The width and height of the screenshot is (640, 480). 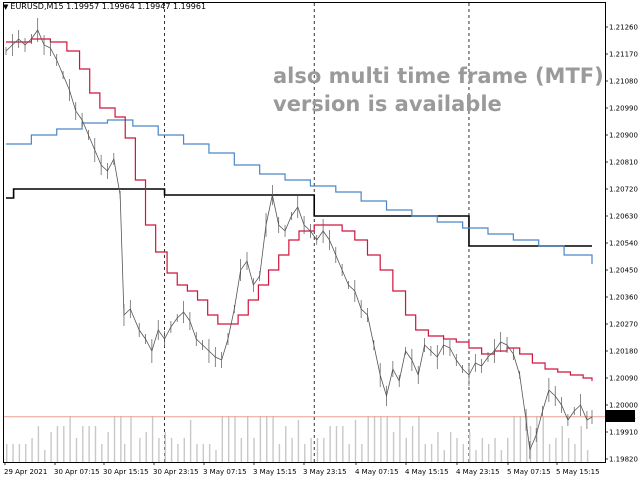 What do you see at coordinates (126, 472) in the screenshot?
I see `x-tick-label-2: 30 Apr 15:15` at bounding box center [126, 472].